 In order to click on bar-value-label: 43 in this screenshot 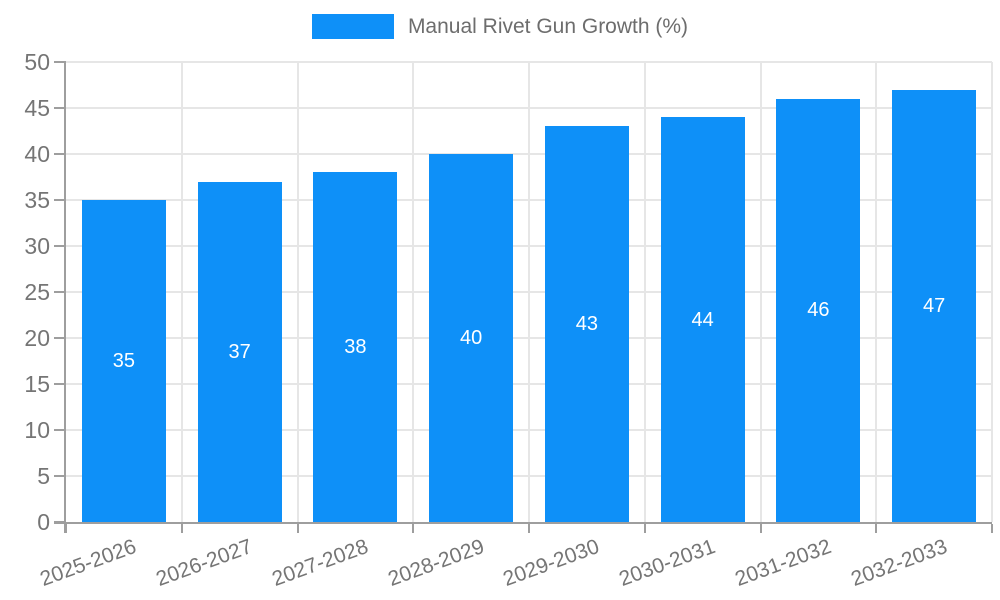, I will do `click(586, 324)`.